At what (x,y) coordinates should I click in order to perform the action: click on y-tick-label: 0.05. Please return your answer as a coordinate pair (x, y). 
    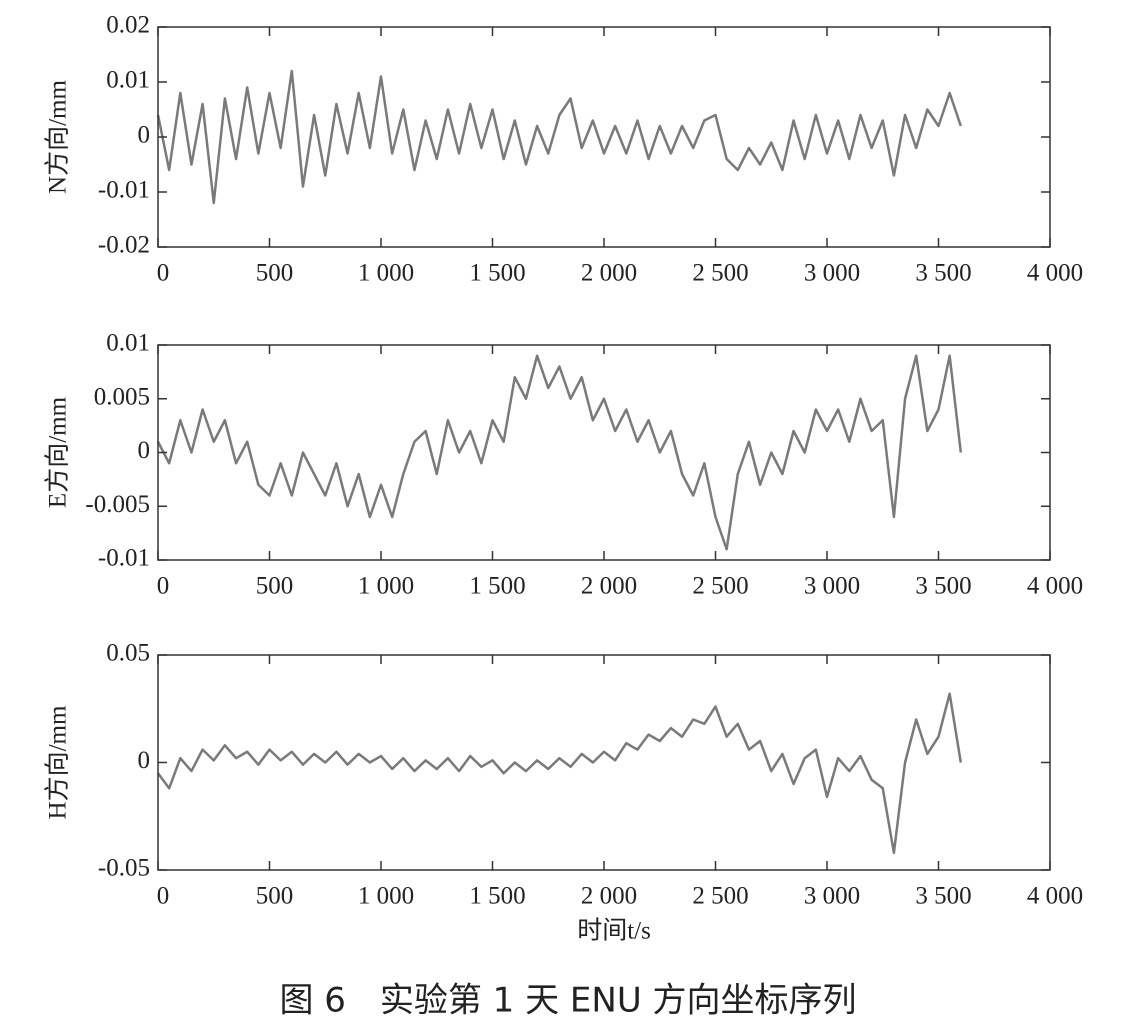
    Looking at the image, I should click on (128, 653).